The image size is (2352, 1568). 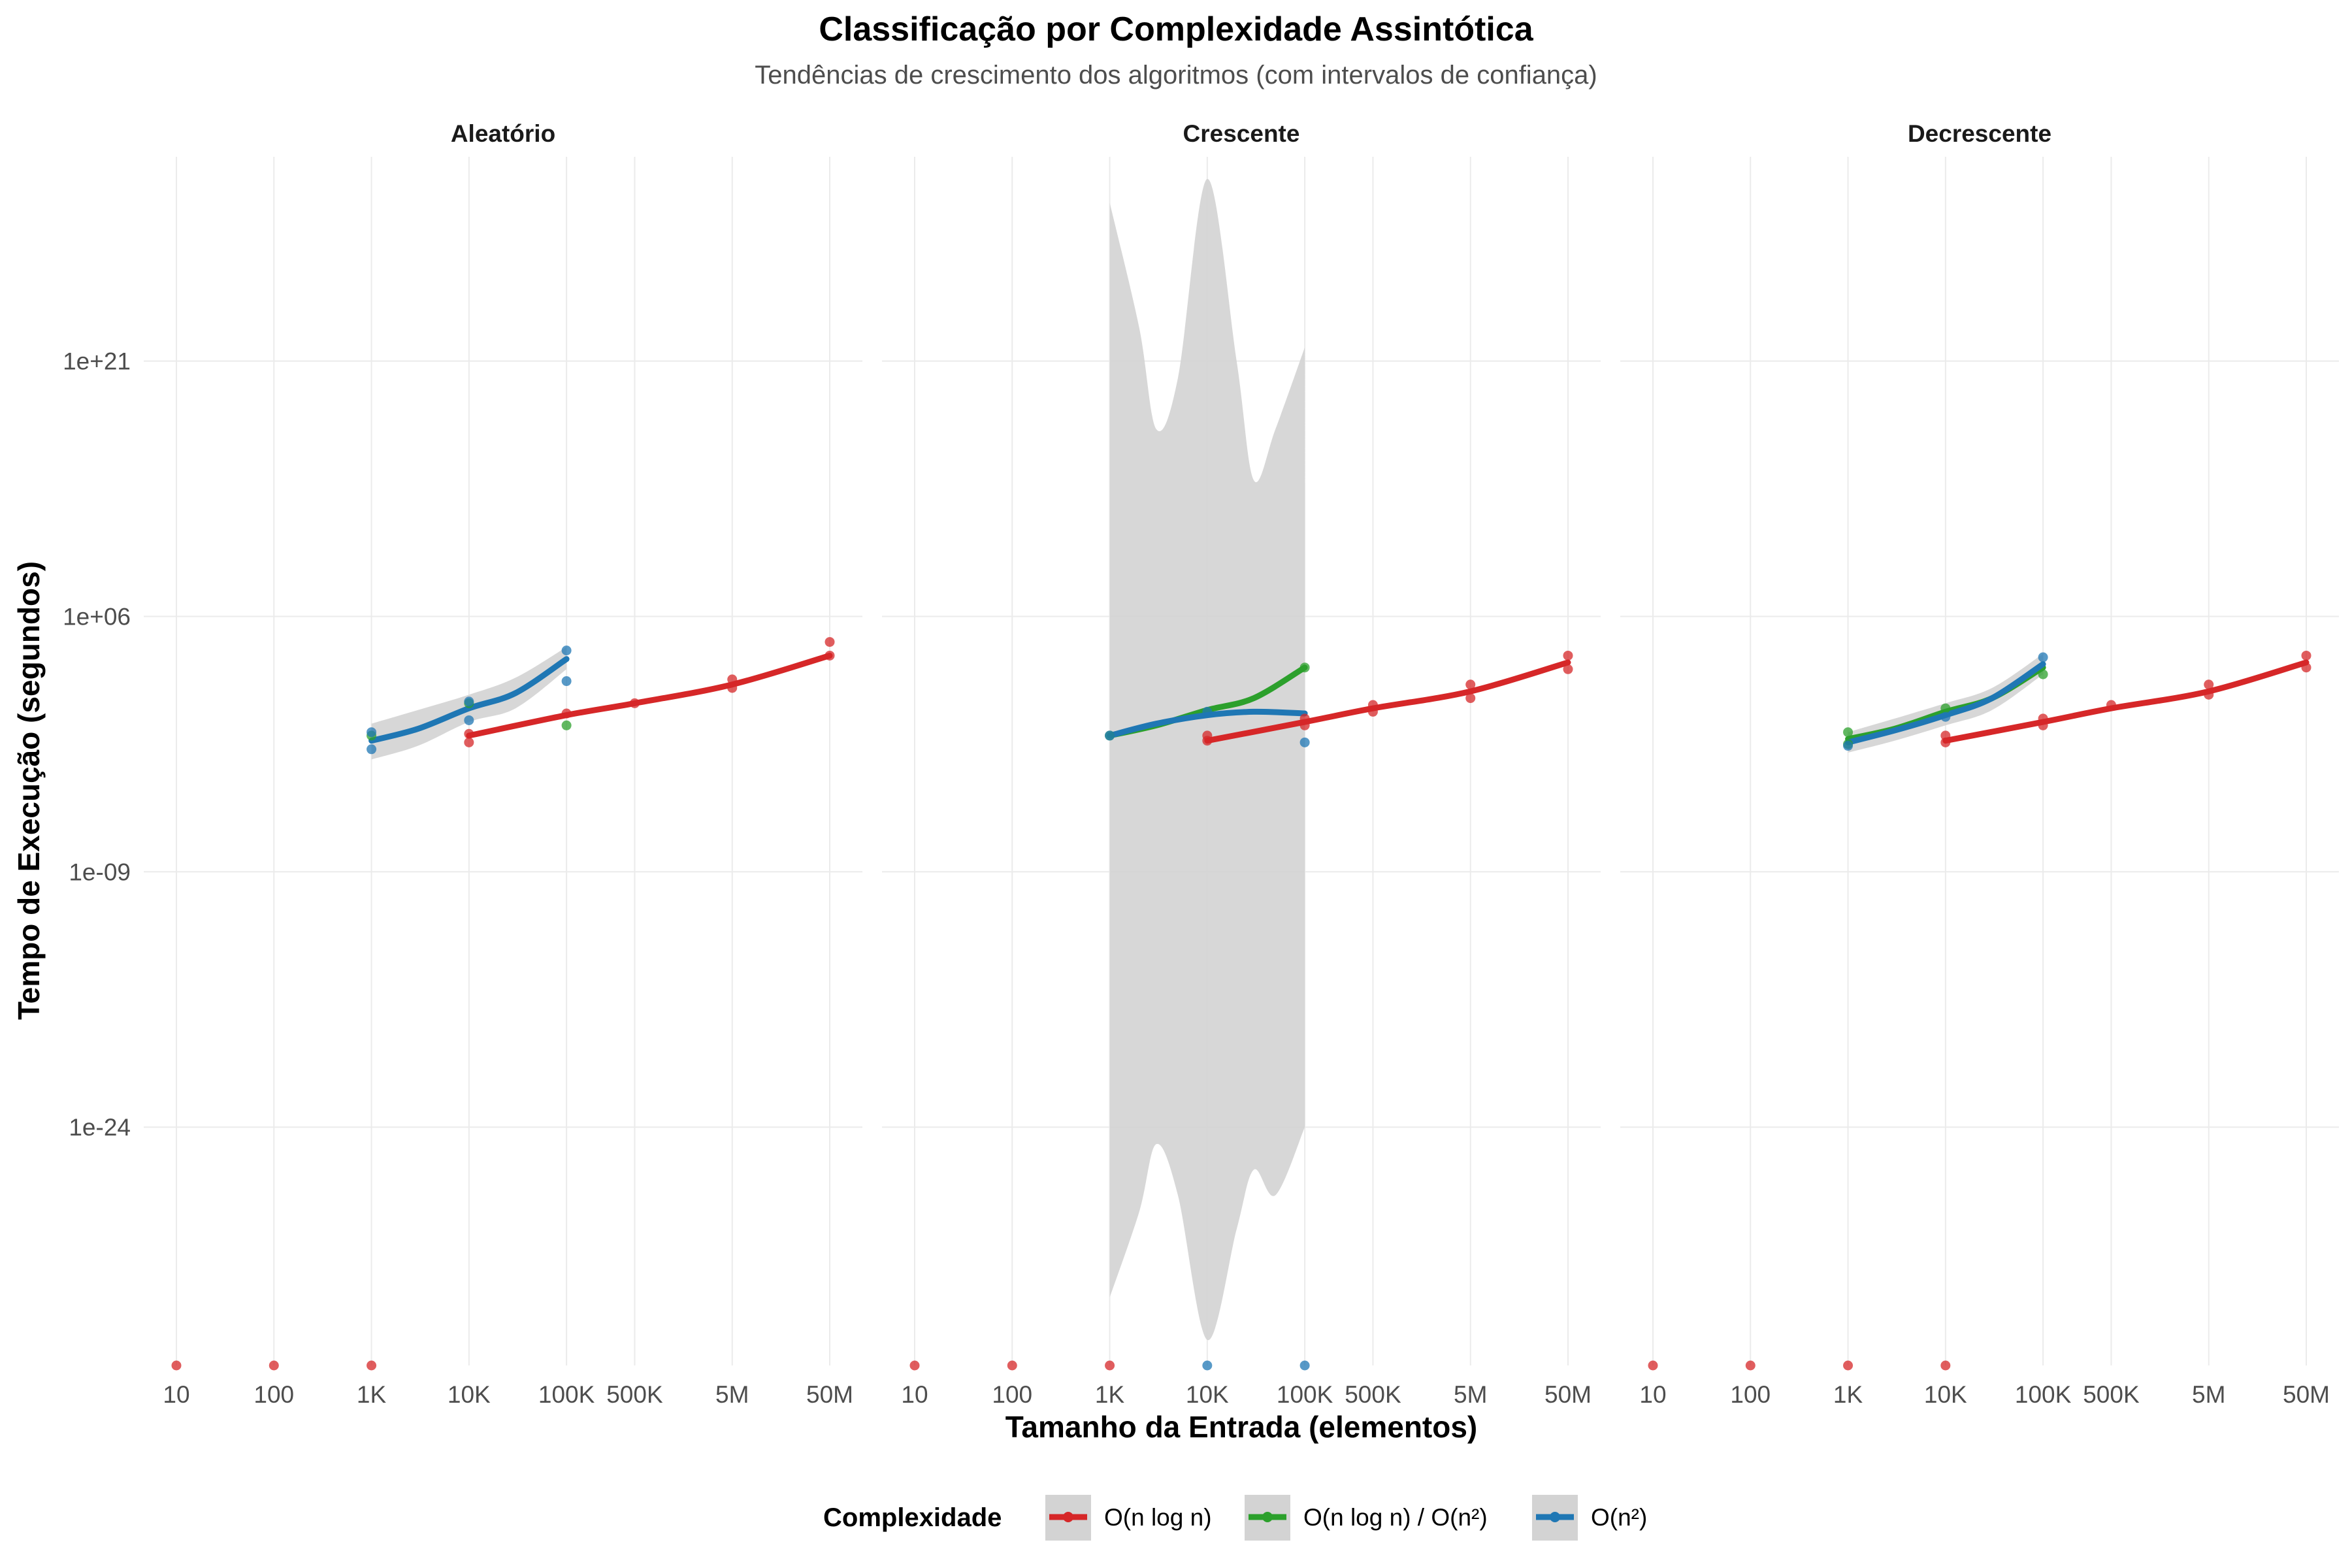 I want to click on y-axis-title: Tempo de Execução (segundos), so click(x=29, y=790).